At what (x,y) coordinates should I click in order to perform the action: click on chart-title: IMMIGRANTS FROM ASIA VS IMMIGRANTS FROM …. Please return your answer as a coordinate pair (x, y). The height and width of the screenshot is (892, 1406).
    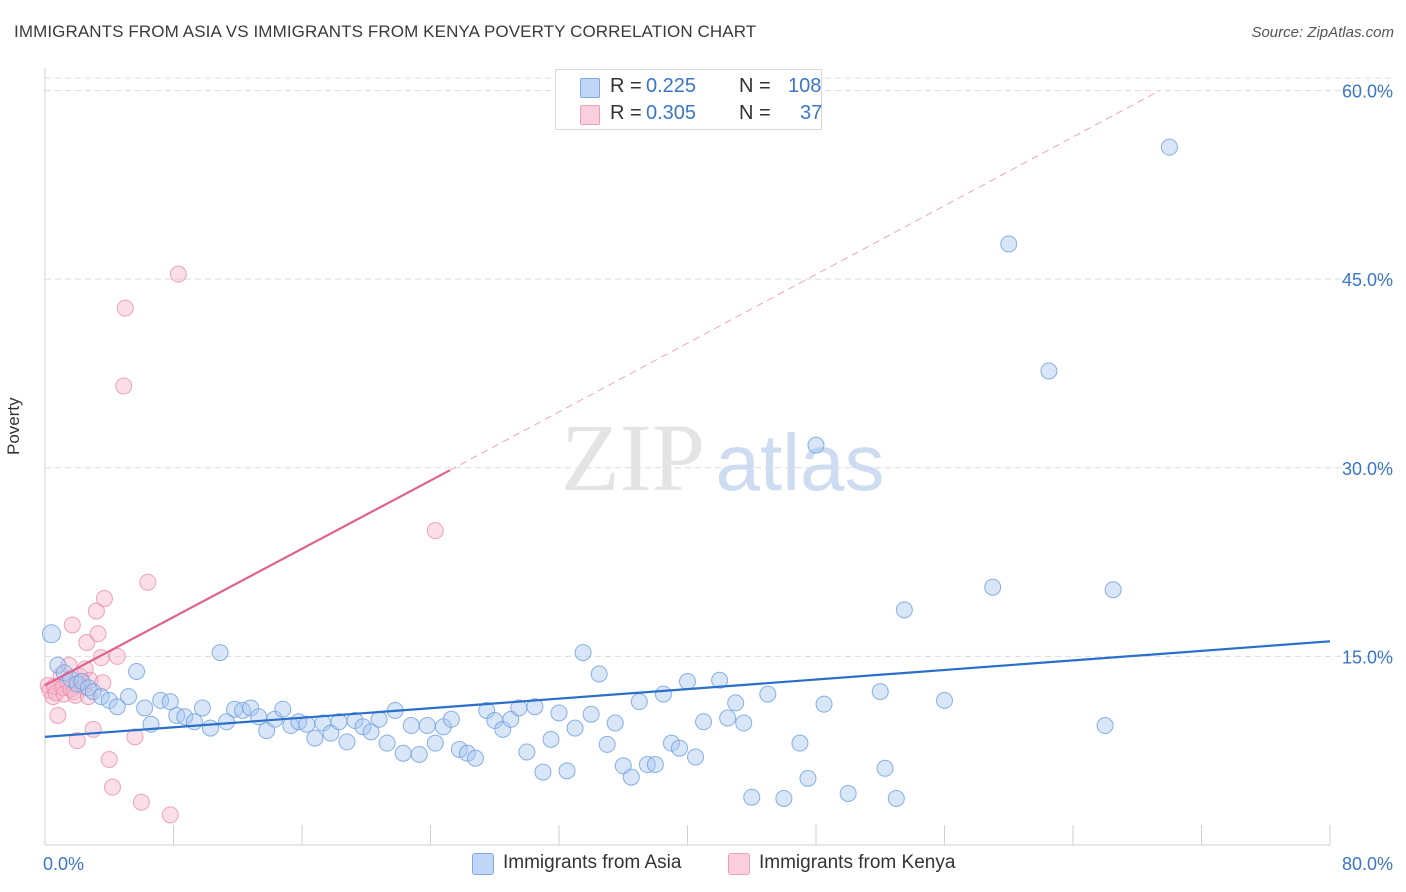
    Looking at the image, I should click on (385, 31).